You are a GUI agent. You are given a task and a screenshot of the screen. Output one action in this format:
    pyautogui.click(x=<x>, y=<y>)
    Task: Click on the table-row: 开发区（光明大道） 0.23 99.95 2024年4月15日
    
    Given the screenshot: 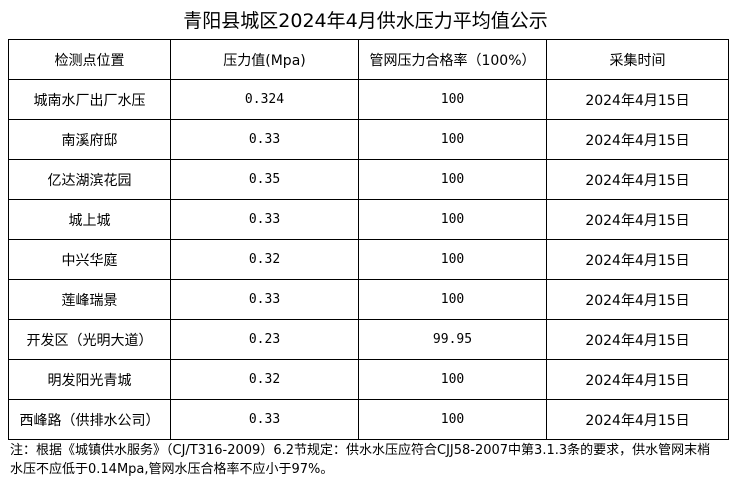 What is the action you would take?
    pyautogui.click(x=368, y=339)
    